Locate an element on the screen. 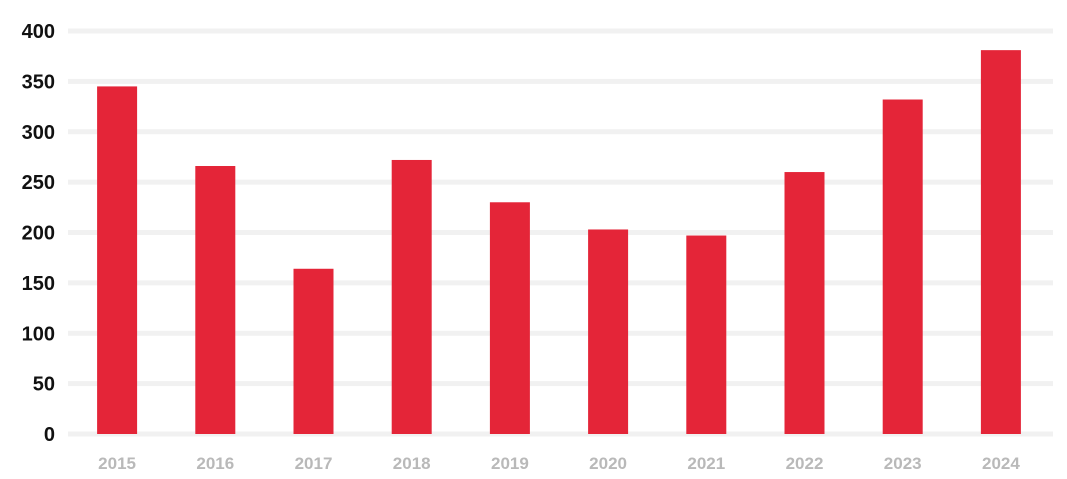  bar-2015 is located at coordinates (117, 260).